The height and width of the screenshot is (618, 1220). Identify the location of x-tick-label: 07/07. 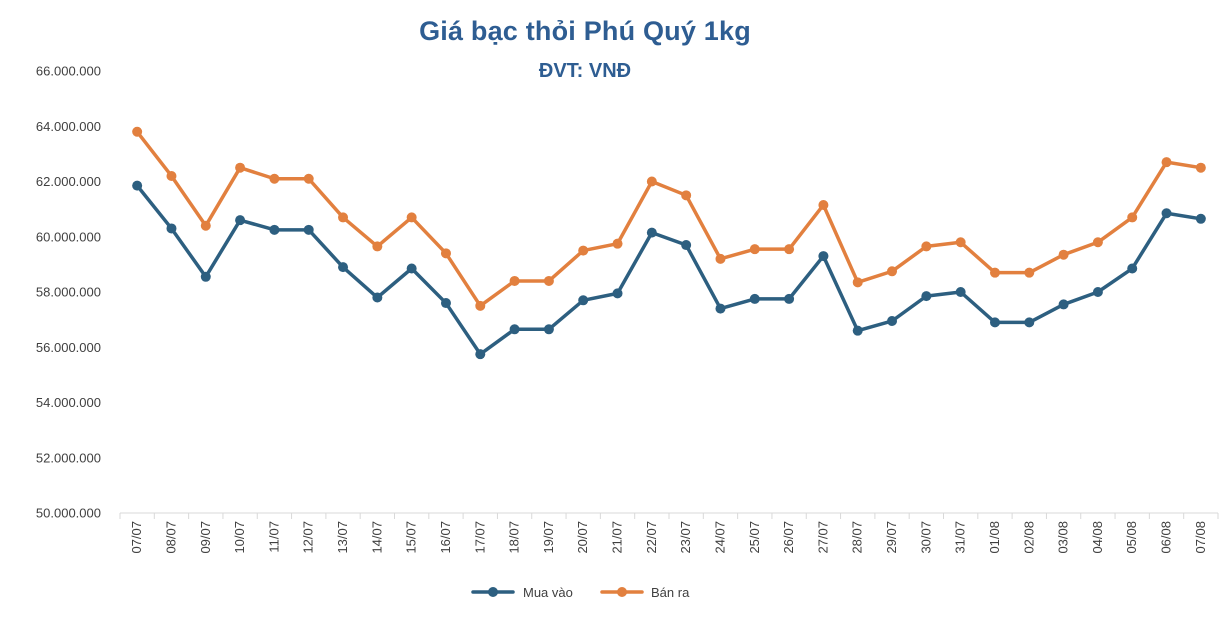
(136, 537).